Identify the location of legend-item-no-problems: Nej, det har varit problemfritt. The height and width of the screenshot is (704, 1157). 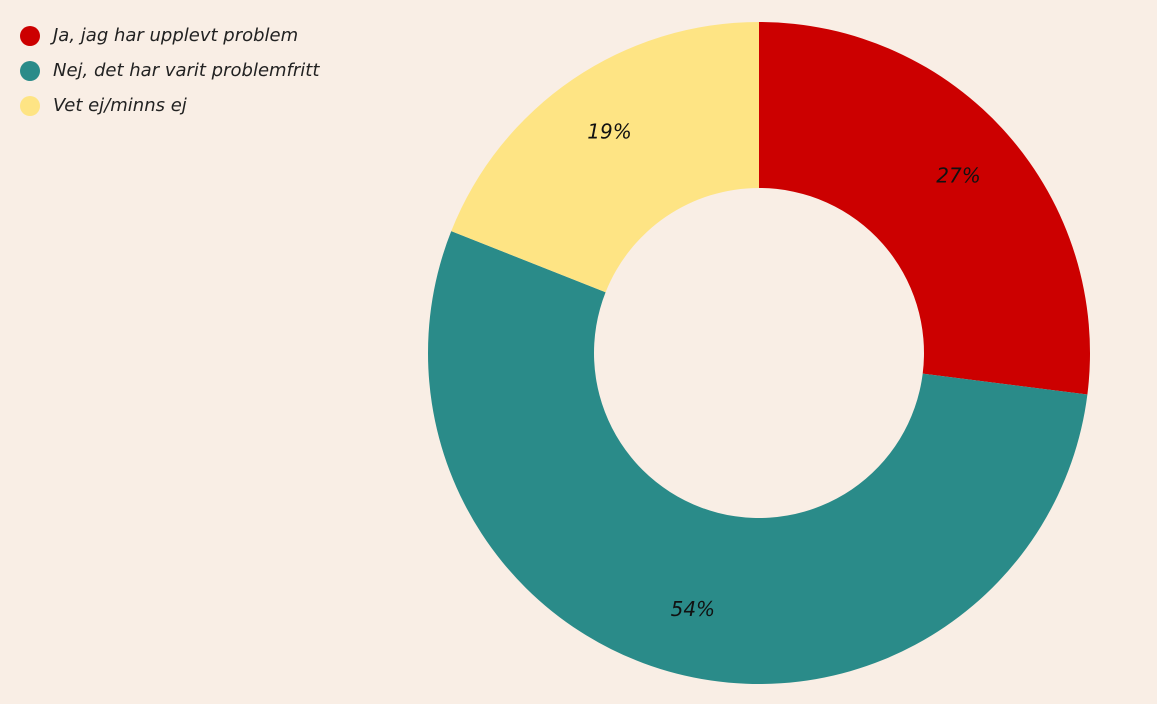
(169, 70).